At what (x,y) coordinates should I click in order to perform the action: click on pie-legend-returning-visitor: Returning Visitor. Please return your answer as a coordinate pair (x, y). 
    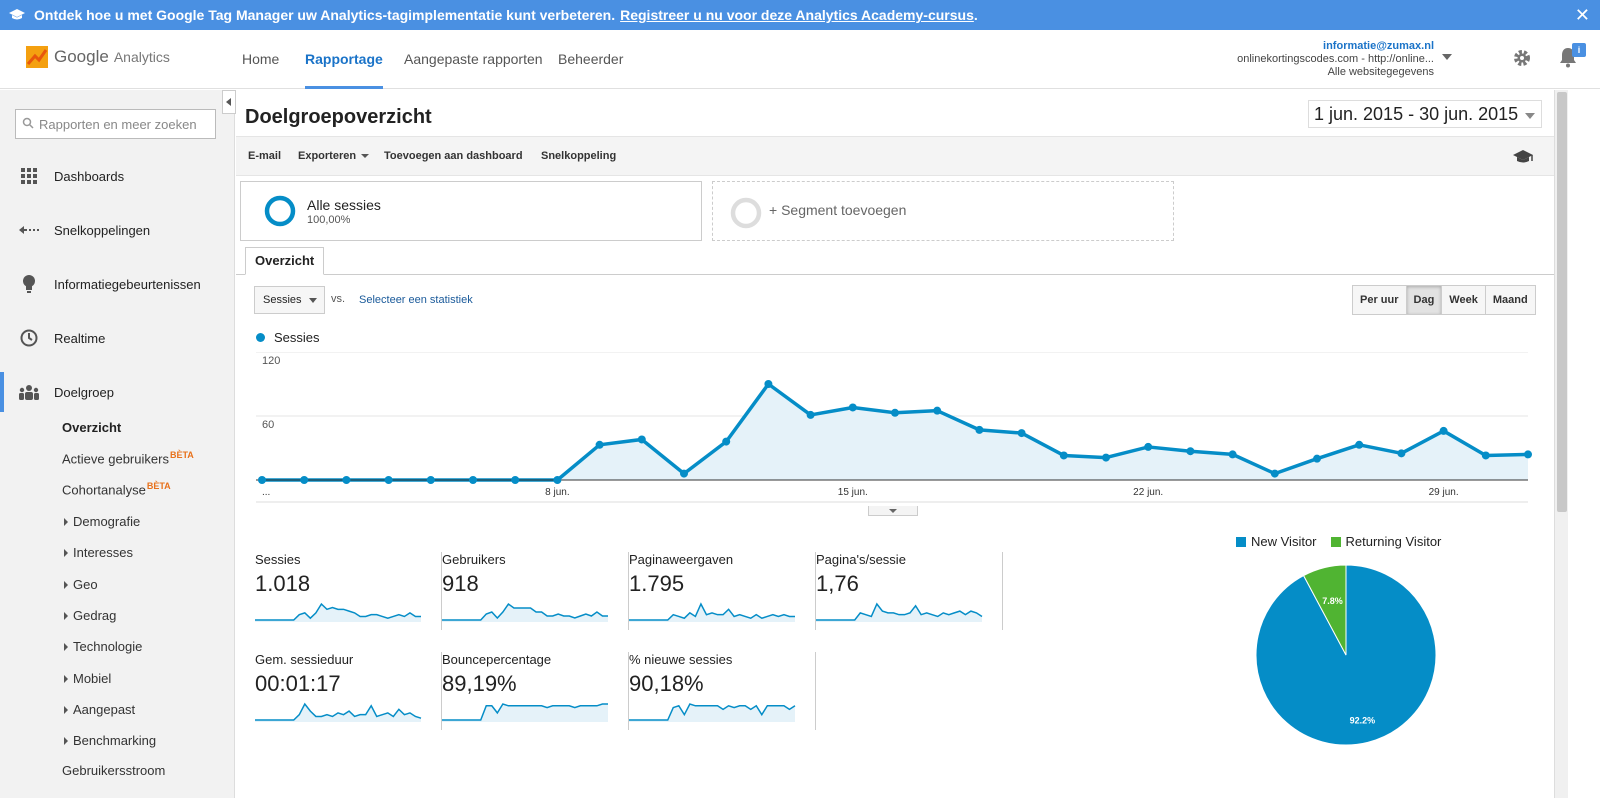
    Looking at the image, I should click on (1386, 541).